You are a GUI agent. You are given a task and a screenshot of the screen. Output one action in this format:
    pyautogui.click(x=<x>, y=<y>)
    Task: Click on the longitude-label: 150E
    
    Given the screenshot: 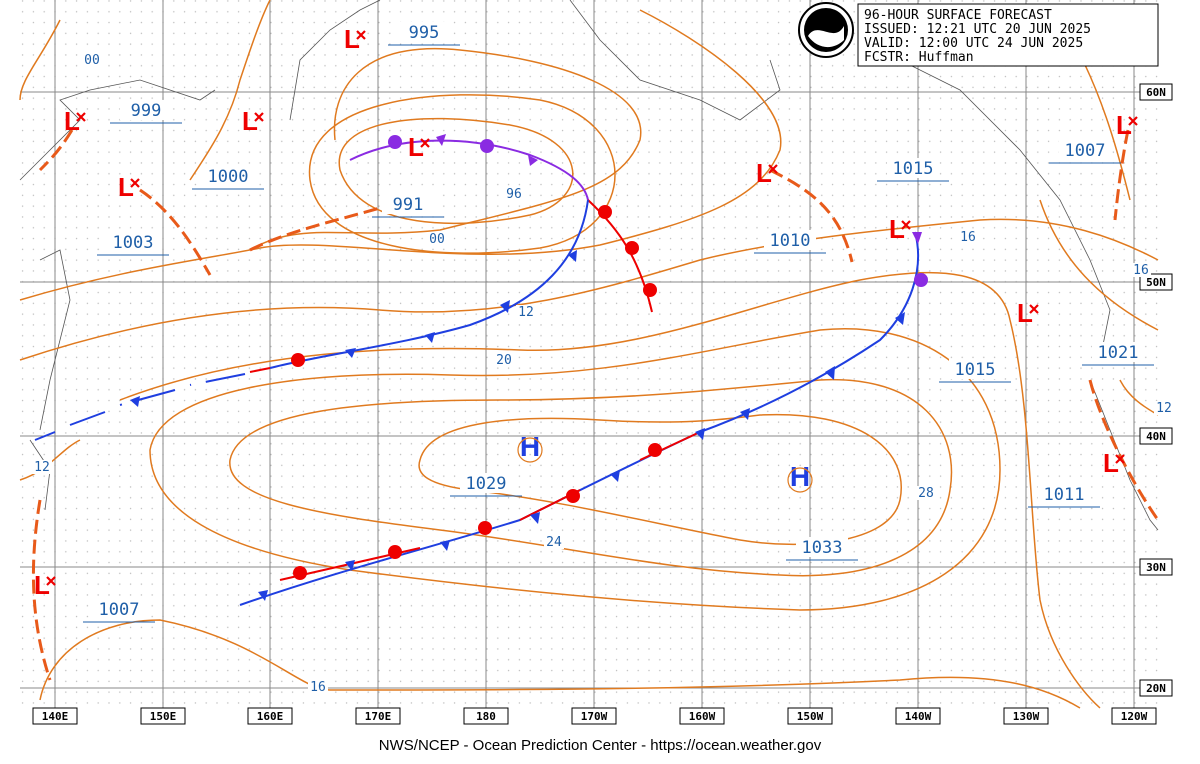 What is the action you would take?
    pyautogui.click(x=163, y=716)
    